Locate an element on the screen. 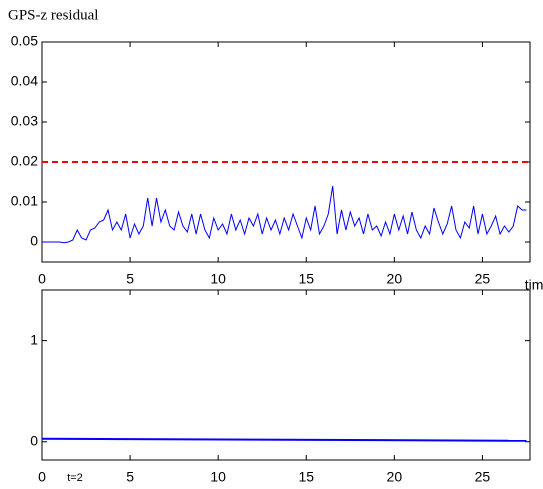 The width and height of the screenshot is (543, 489). y-tick-label: 0.04 is located at coordinates (24, 81).